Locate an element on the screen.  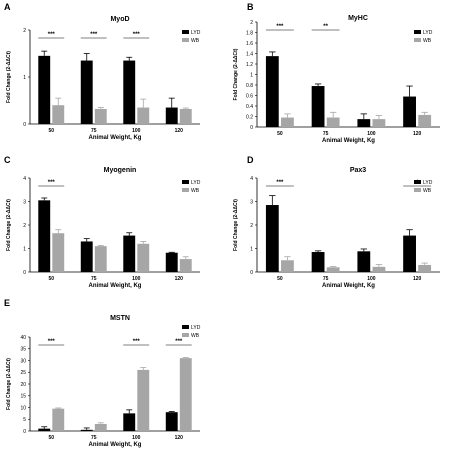
y-axis-label-b: Fold Change (2-ΔΔCt) is located at coordinates (236, 74).